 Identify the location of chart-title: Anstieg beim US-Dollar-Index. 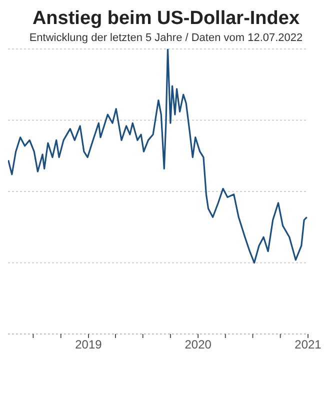
(166, 19).